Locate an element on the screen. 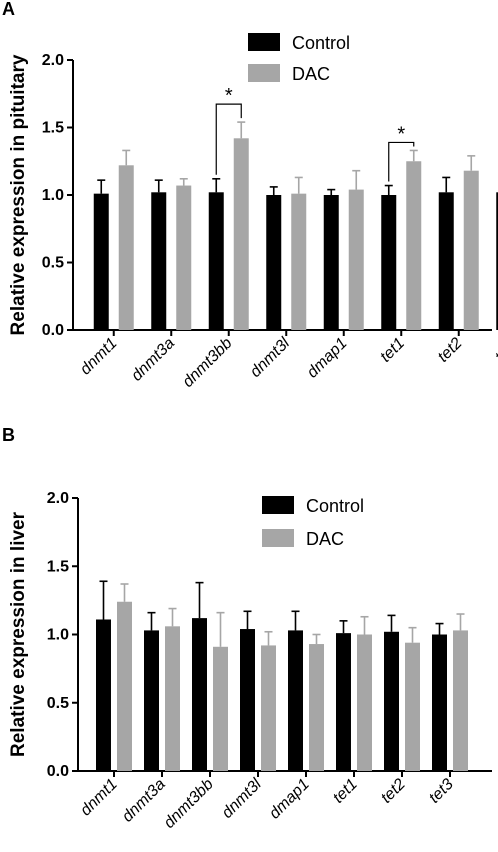 The height and width of the screenshot is (852, 498). panel-letter: A is located at coordinates (8, 9).